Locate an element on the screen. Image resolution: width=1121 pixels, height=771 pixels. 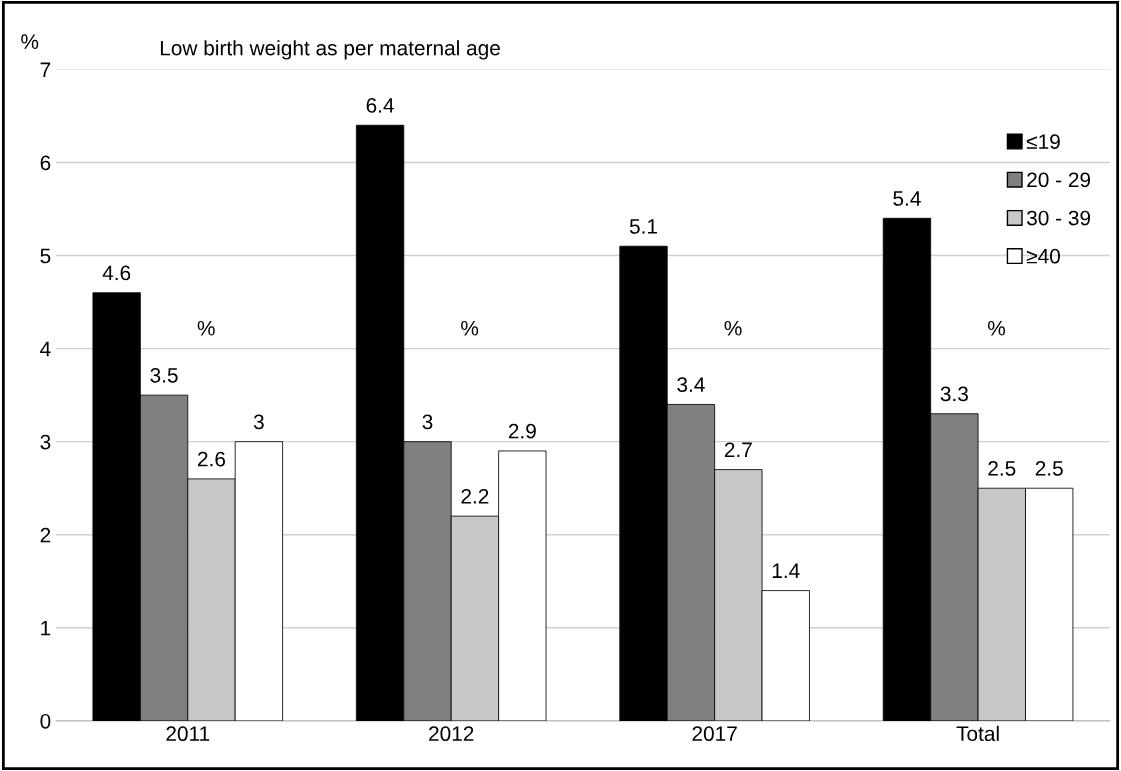
y-tick-label: 3 is located at coordinates (45, 442).